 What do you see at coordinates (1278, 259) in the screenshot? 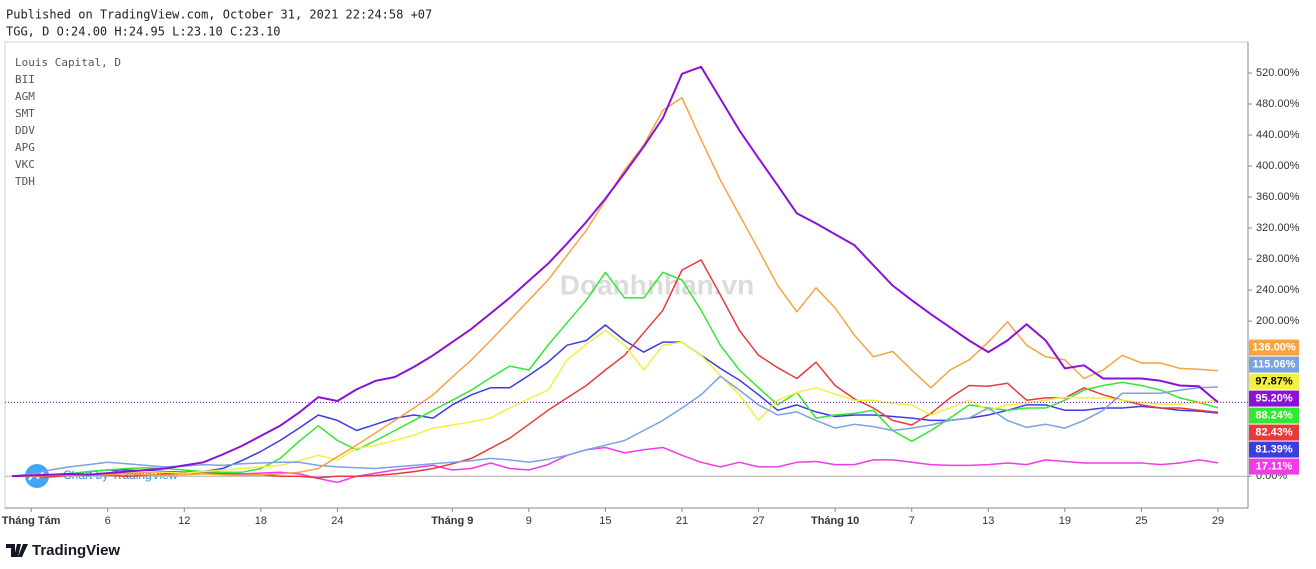
I see `y-tick-label: 280.00%` at bounding box center [1278, 259].